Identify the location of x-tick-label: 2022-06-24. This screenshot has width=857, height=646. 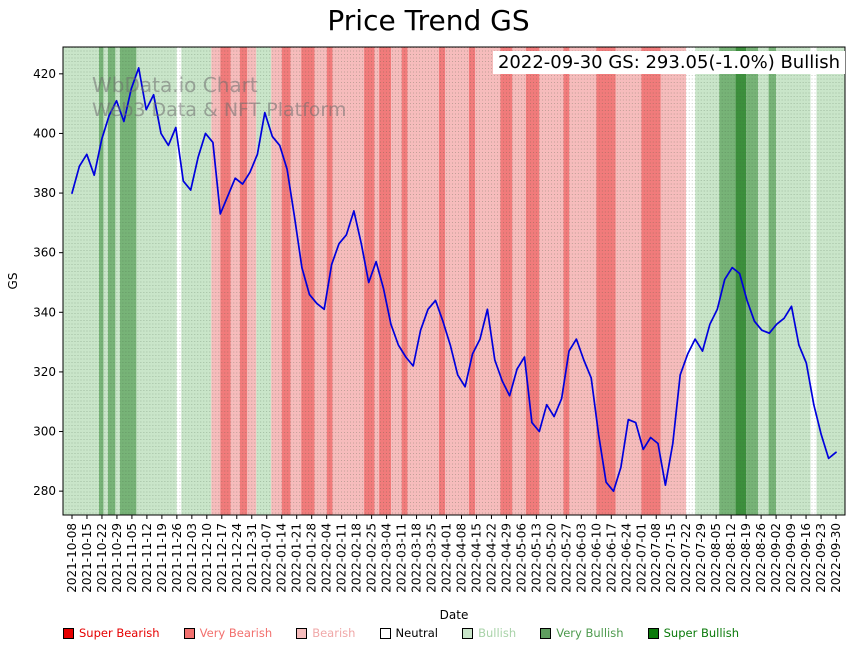
(626, 558).